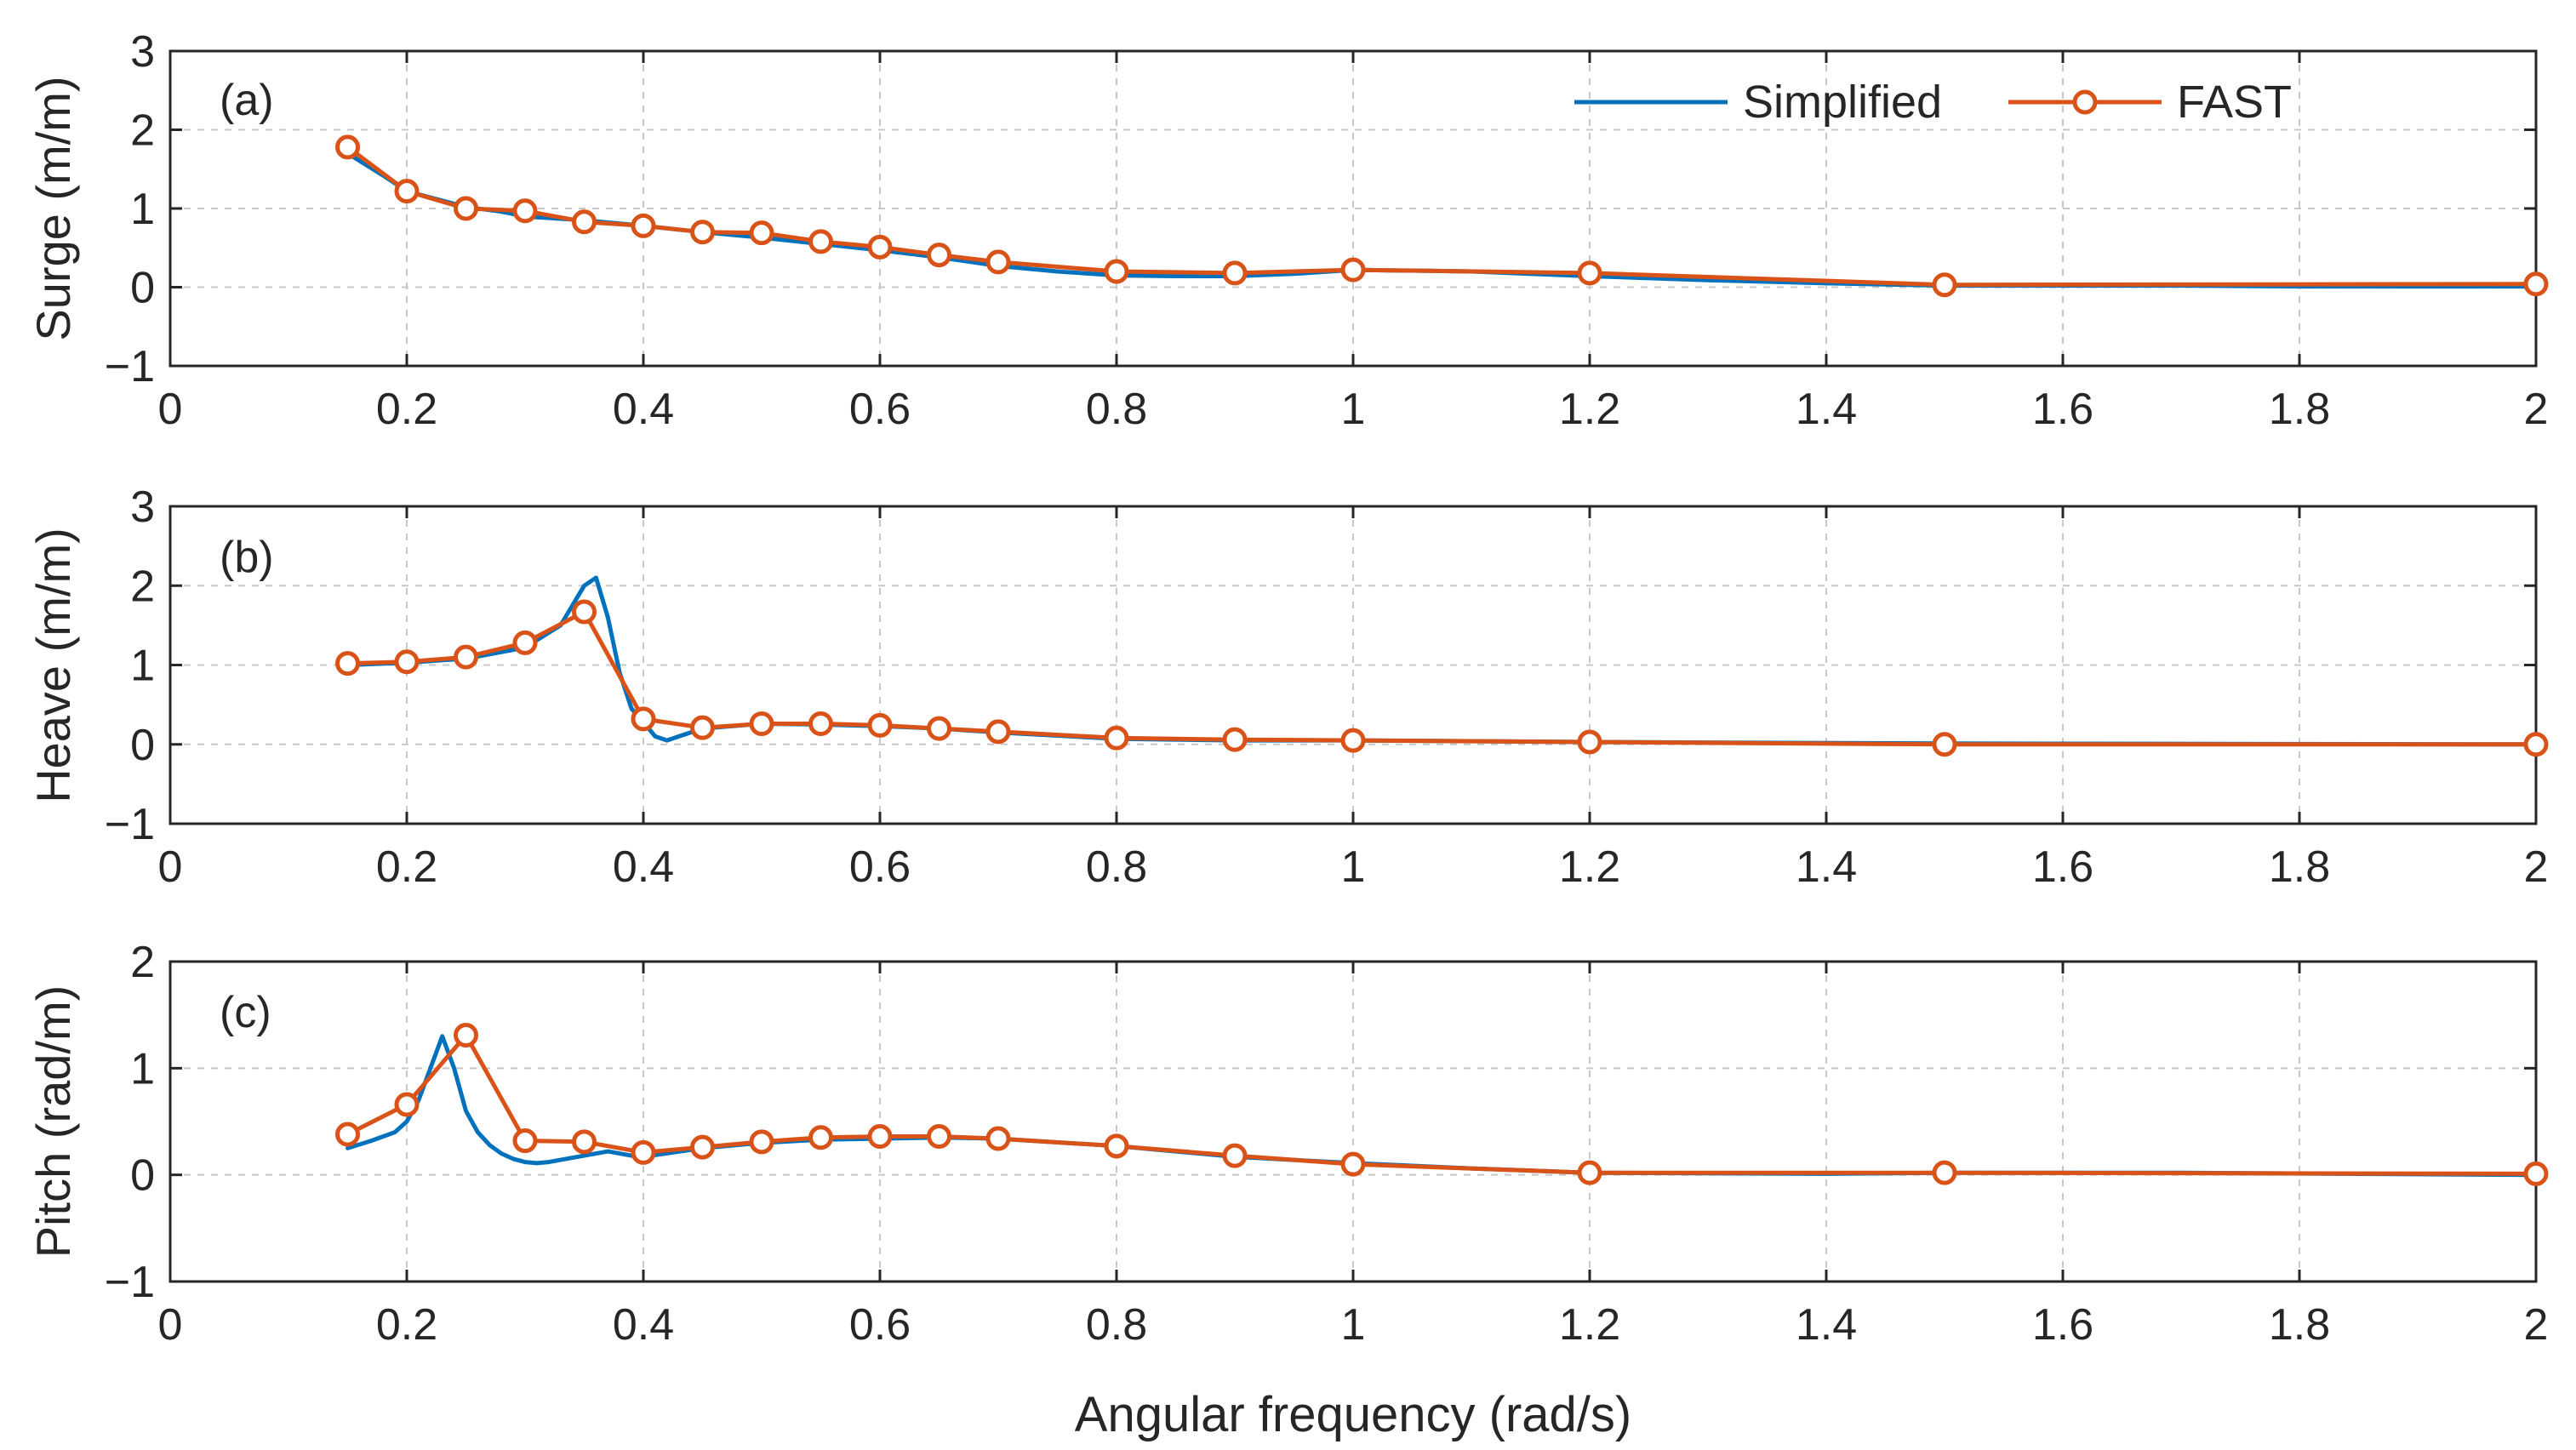 The image size is (2576, 1450). Describe the element at coordinates (142, 745) in the screenshot. I see `heave-y-tick-label: 0` at that location.